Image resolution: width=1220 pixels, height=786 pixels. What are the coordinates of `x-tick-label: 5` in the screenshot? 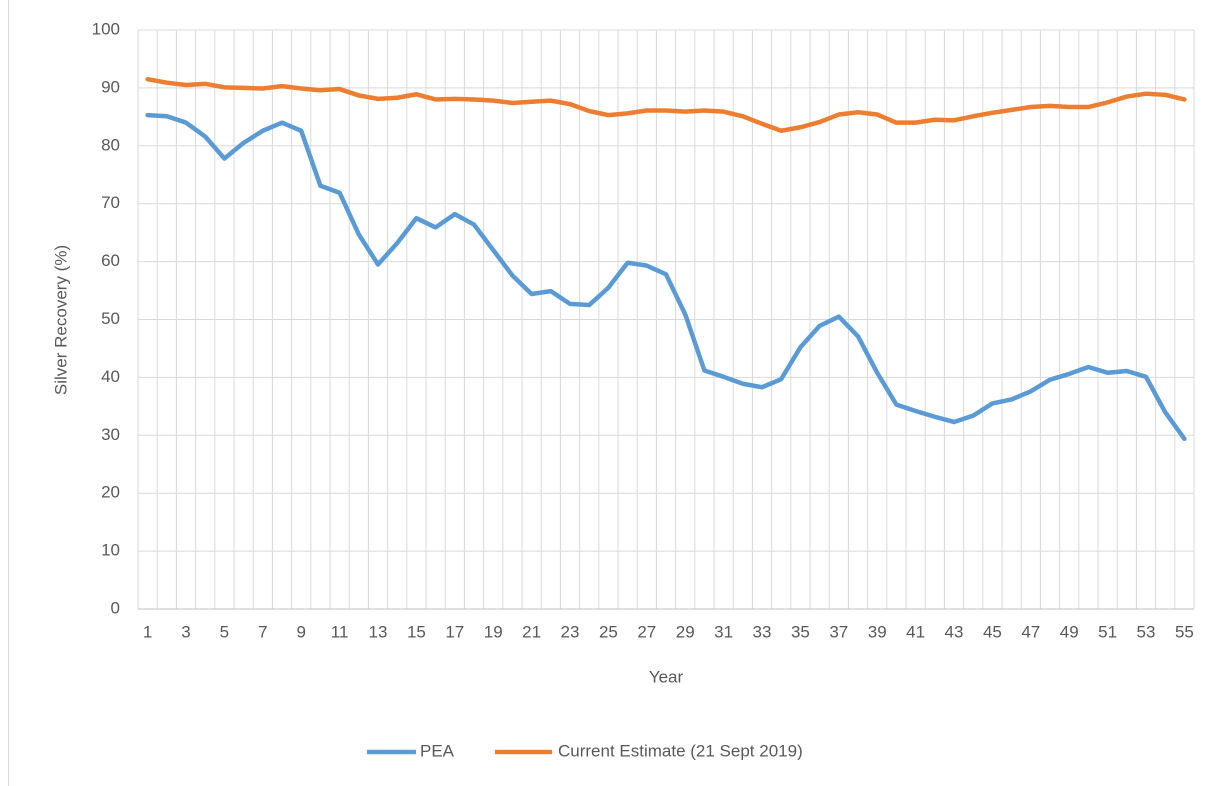 It's located at (224, 631).